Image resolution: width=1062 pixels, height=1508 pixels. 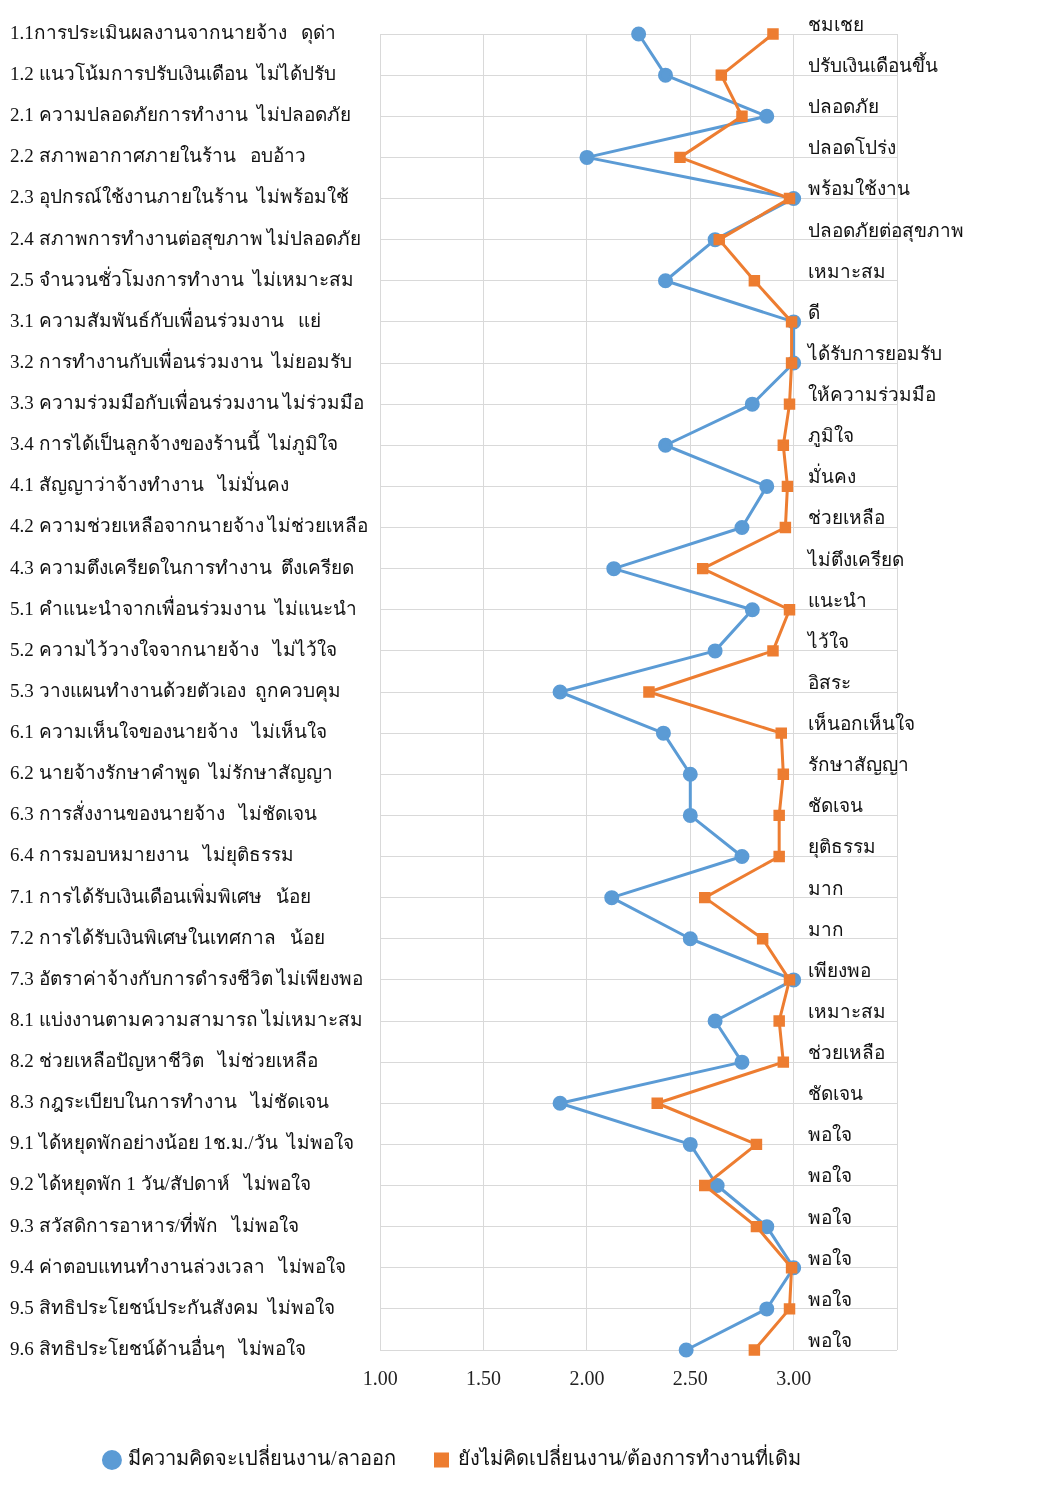 What do you see at coordinates (871, 395) in the screenshot?
I see `y2-tick-label: ให้ความร่วมมือ` at bounding box center [871, 395].